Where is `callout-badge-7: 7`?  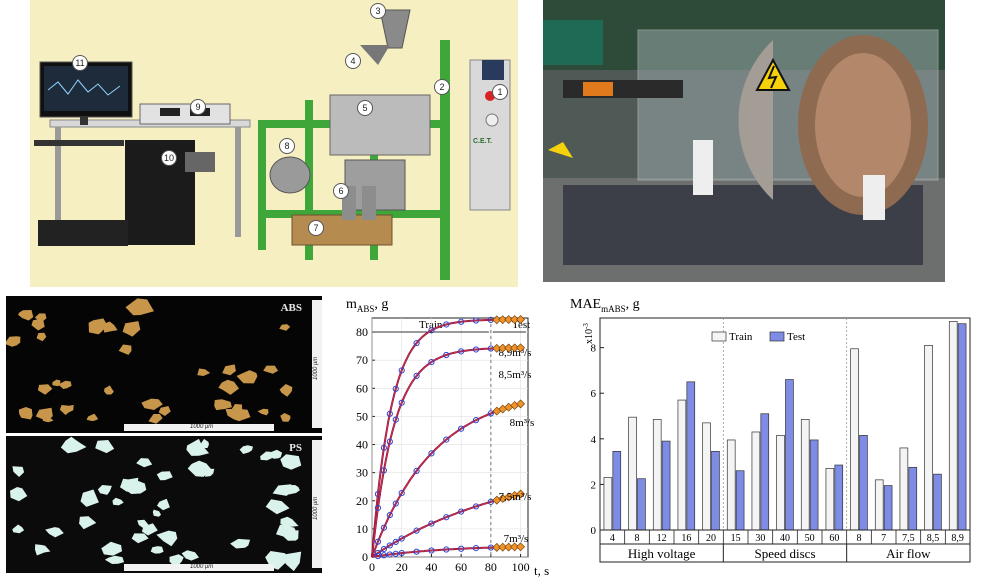
callout-badge-7: 7 is located at coordinates (316, 228).